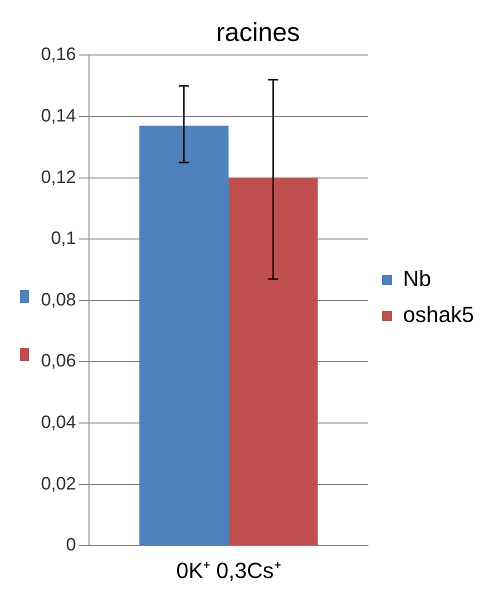  Describe the element at coordinates (63, 238) in the screenshot. I see `y-tick-label: 0,1` at that location.